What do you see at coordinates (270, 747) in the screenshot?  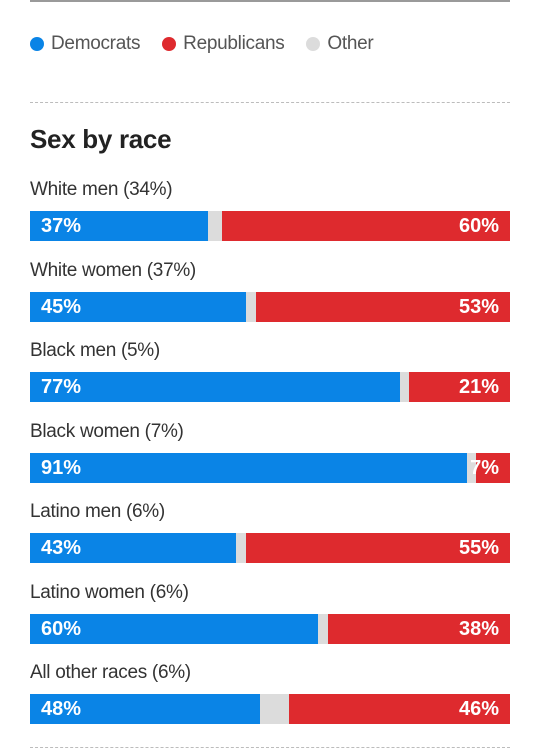 I see `bottom-divider` at bounding box center [270, 747].